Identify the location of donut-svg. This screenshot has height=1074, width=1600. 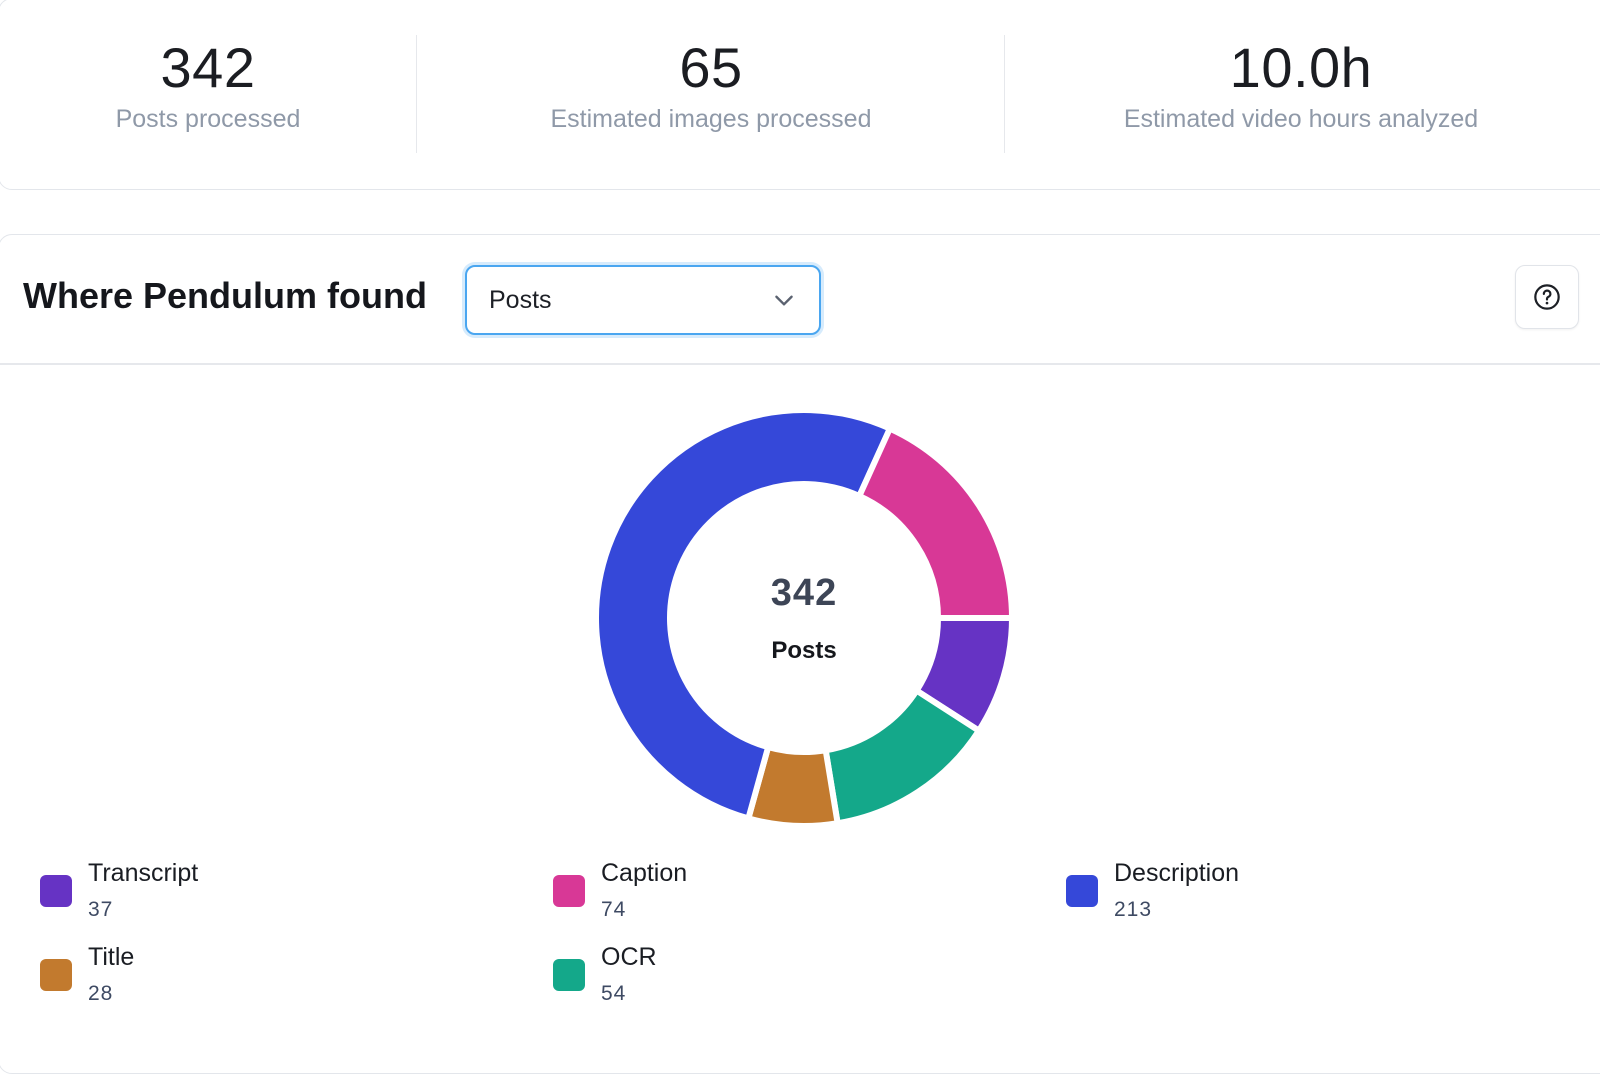
(804, 618).